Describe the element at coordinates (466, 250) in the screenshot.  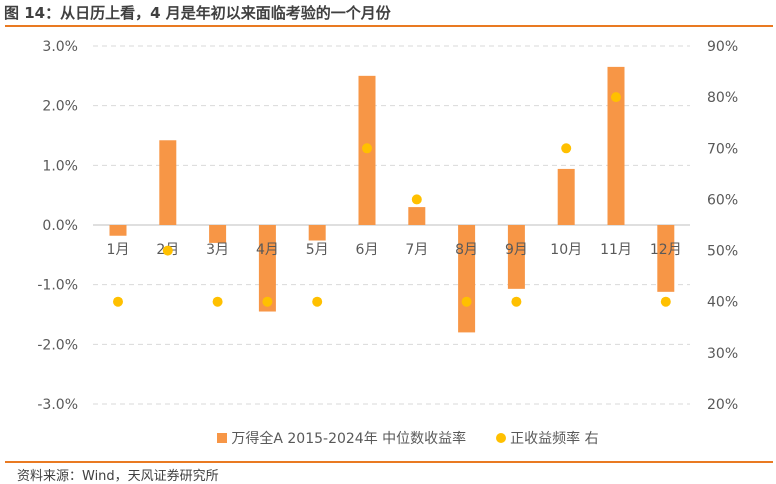
I see `category-label: 8月` at that location.